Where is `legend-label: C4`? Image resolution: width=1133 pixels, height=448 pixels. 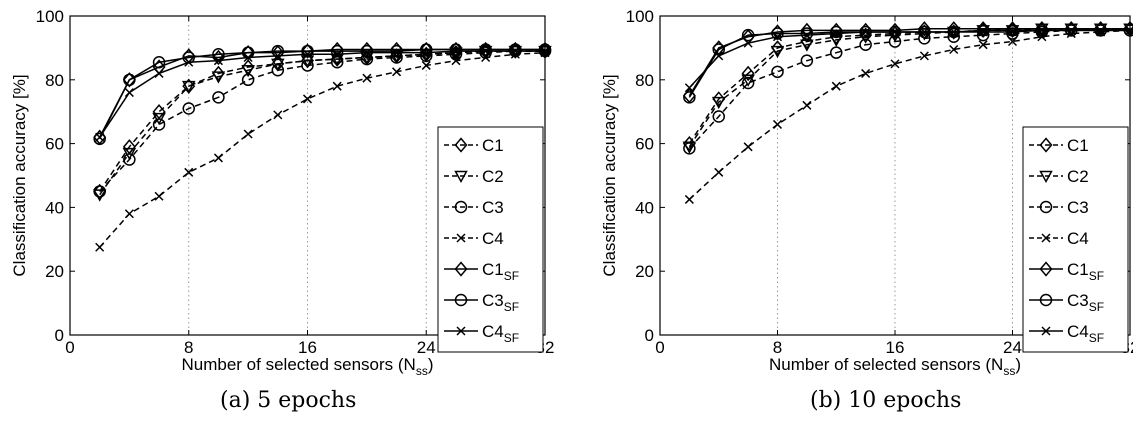 legend-label: C4 is located at coordinates (493, 238).